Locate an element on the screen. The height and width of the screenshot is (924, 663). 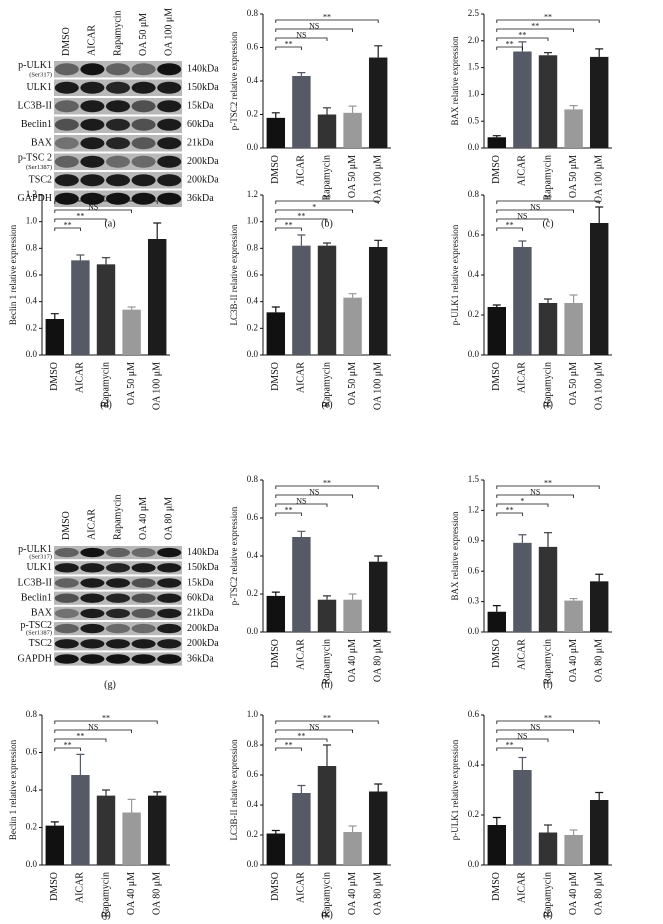
x-tick-label: OA 50 μM is located at coordinates (352, 176).